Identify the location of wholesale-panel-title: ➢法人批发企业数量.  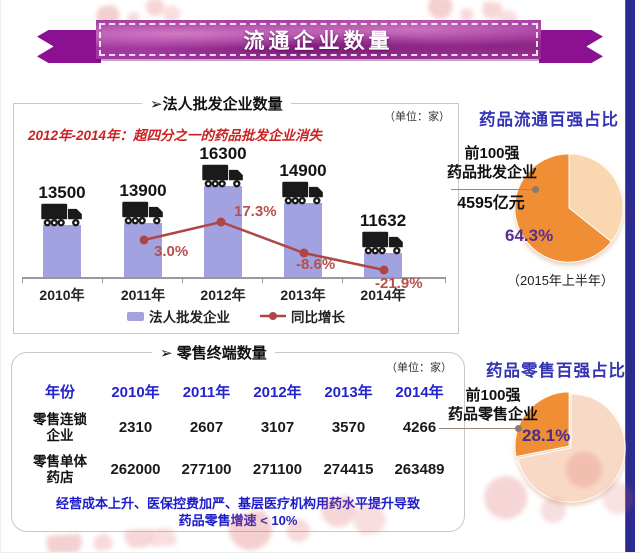
(216, 103).